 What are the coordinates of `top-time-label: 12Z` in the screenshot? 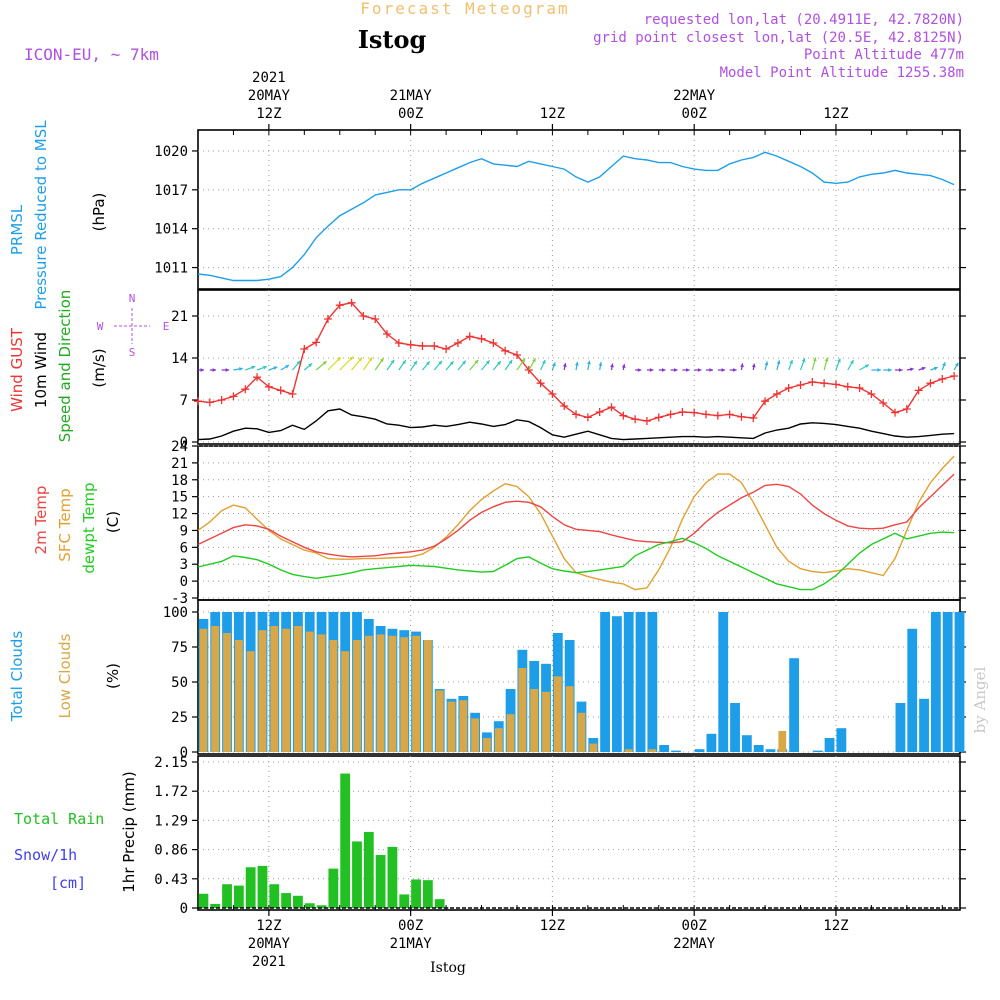 It's located at (268, 114).